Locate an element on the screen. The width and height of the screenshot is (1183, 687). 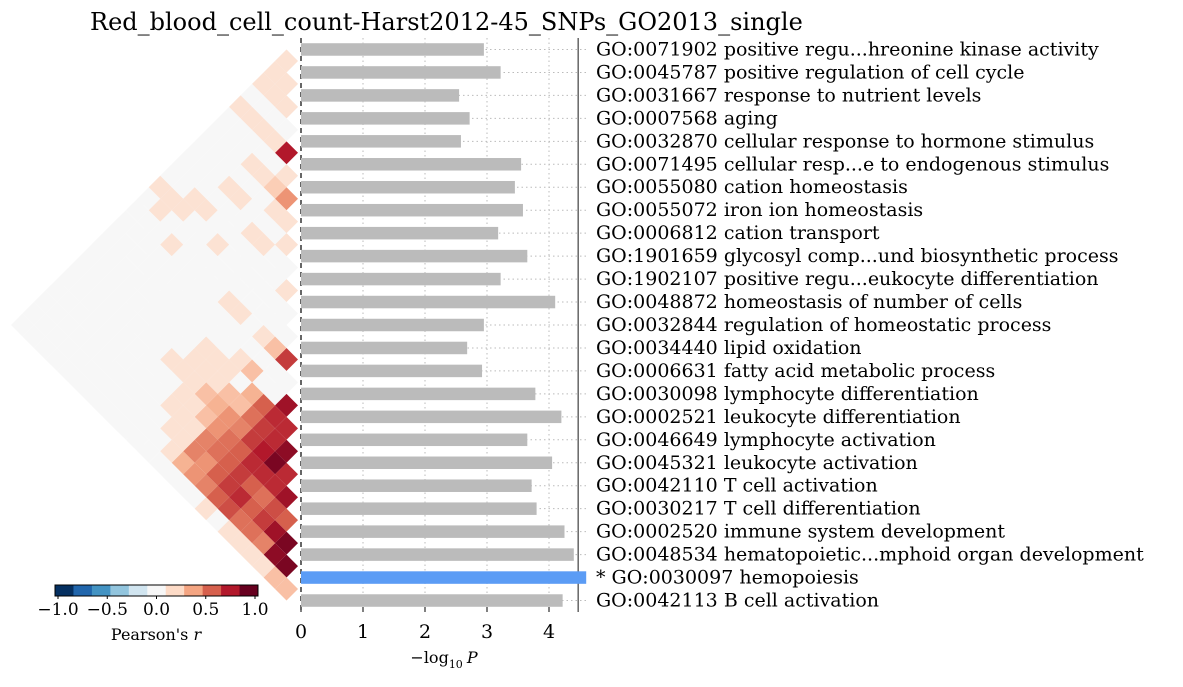
go-term-label: * GO:0030097 hemopoiesis is located at coordinates (727, 578).